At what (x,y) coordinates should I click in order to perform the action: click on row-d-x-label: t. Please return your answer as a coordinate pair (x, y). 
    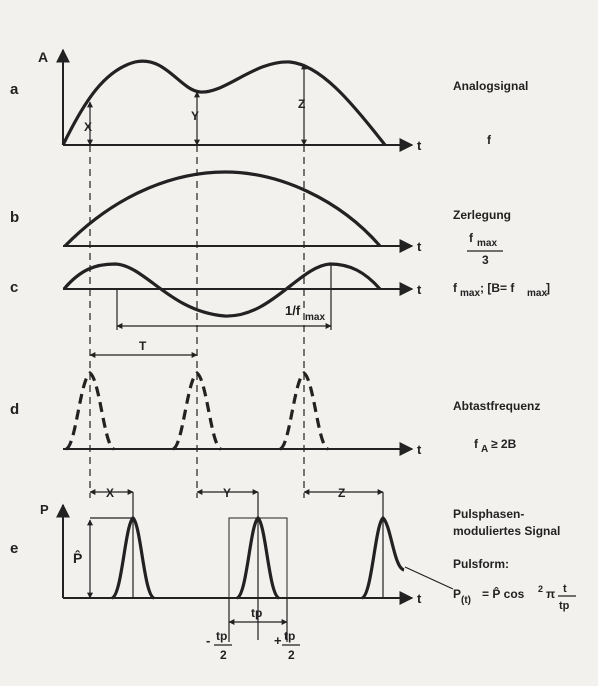
    Looking at the image, I should click on (419, 449).